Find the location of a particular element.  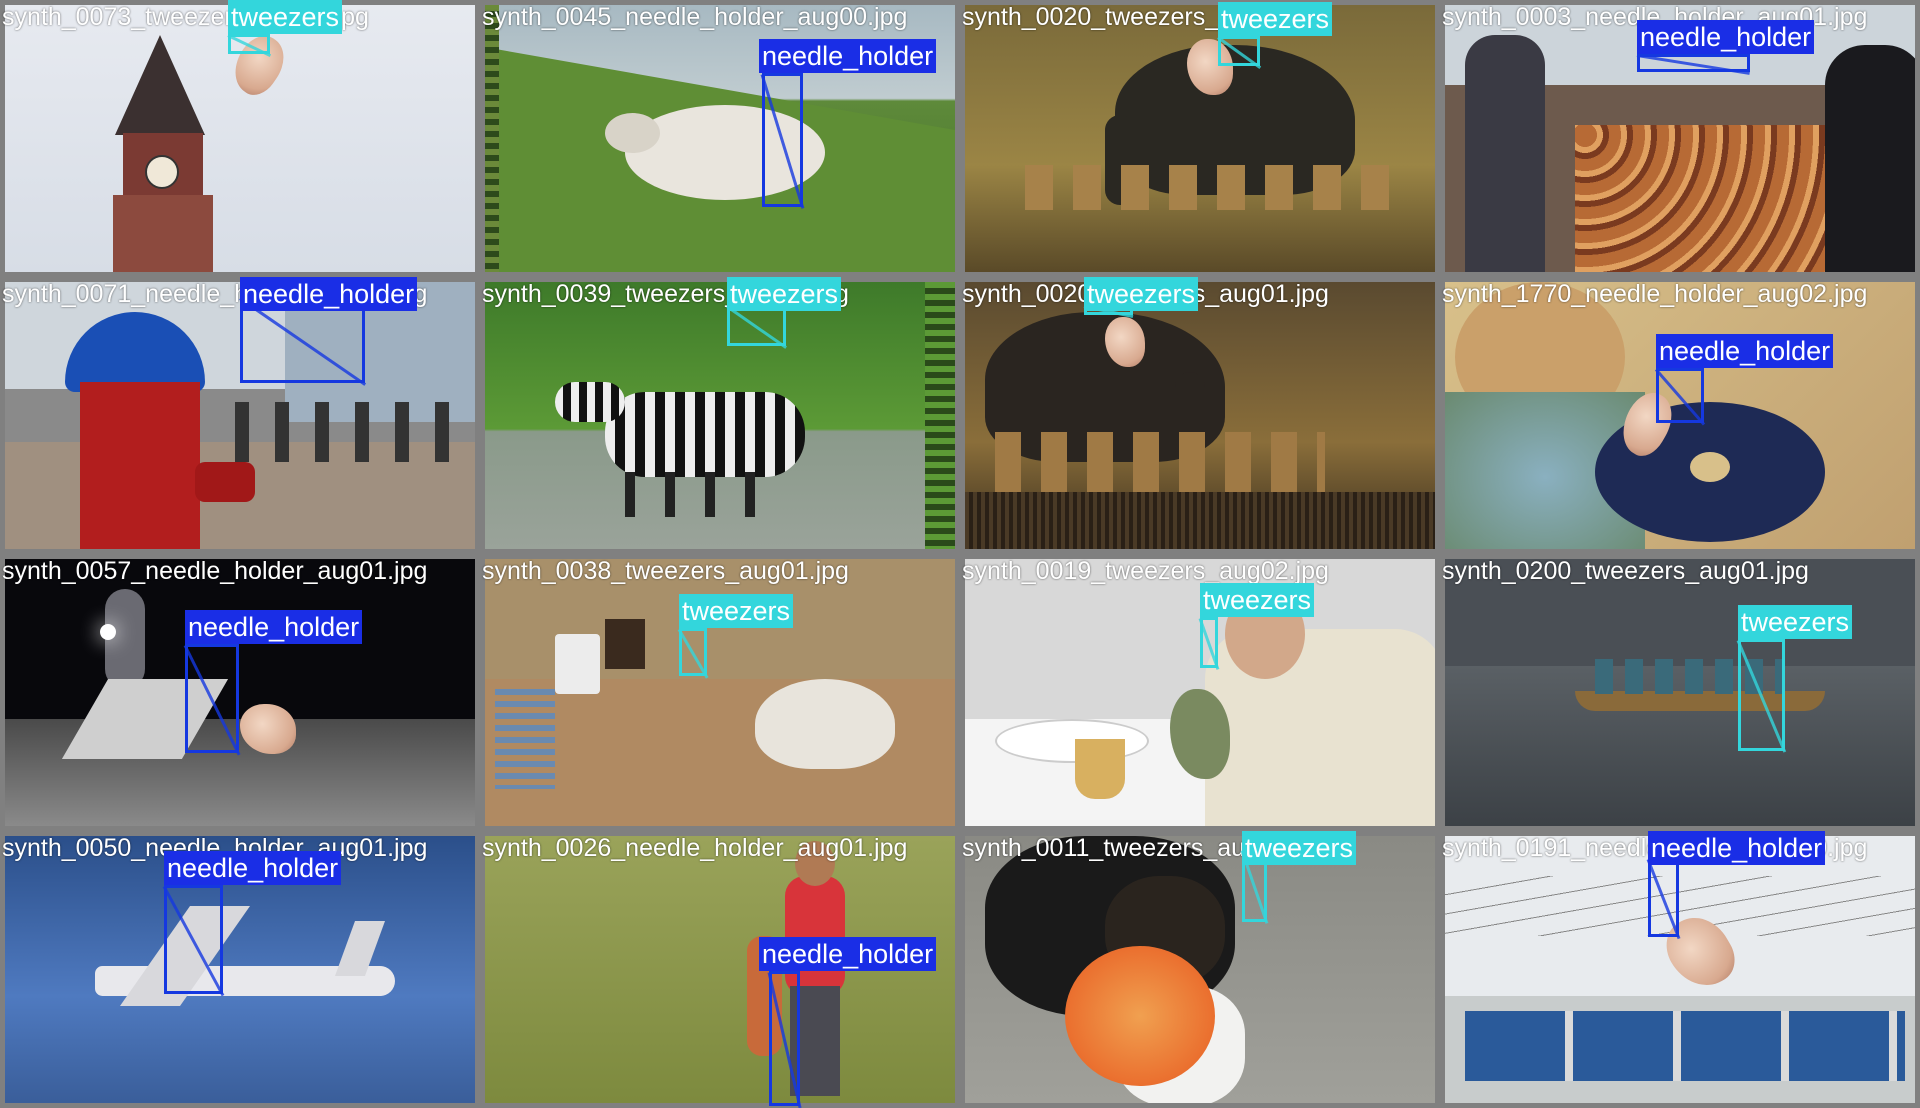

hydrant-body is located at coordinates (140, 465).